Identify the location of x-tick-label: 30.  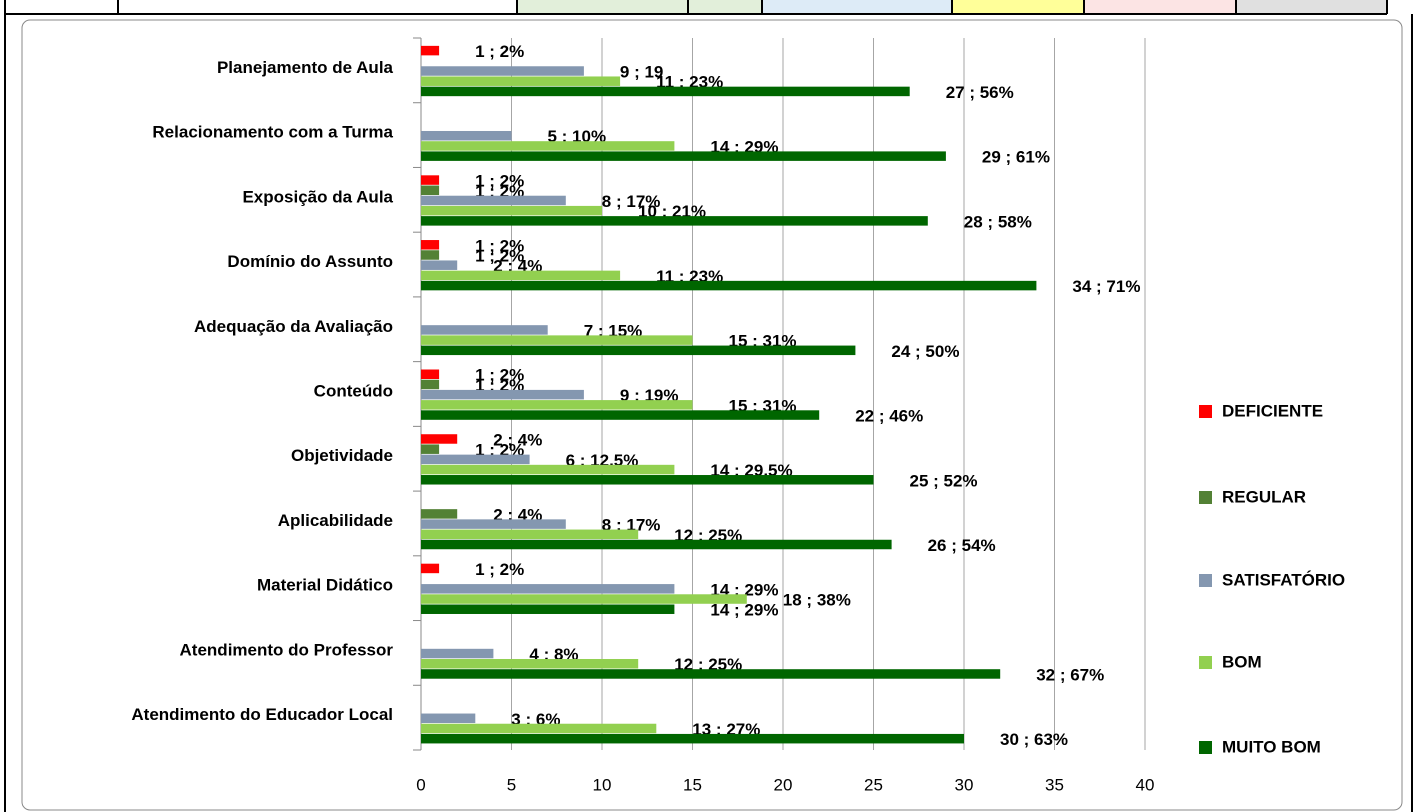
(964, 784).